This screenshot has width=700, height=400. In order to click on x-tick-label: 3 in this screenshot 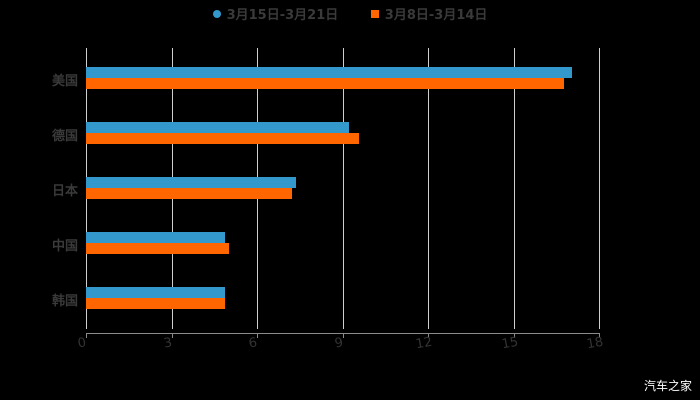, I will do `click(167, 343)`.